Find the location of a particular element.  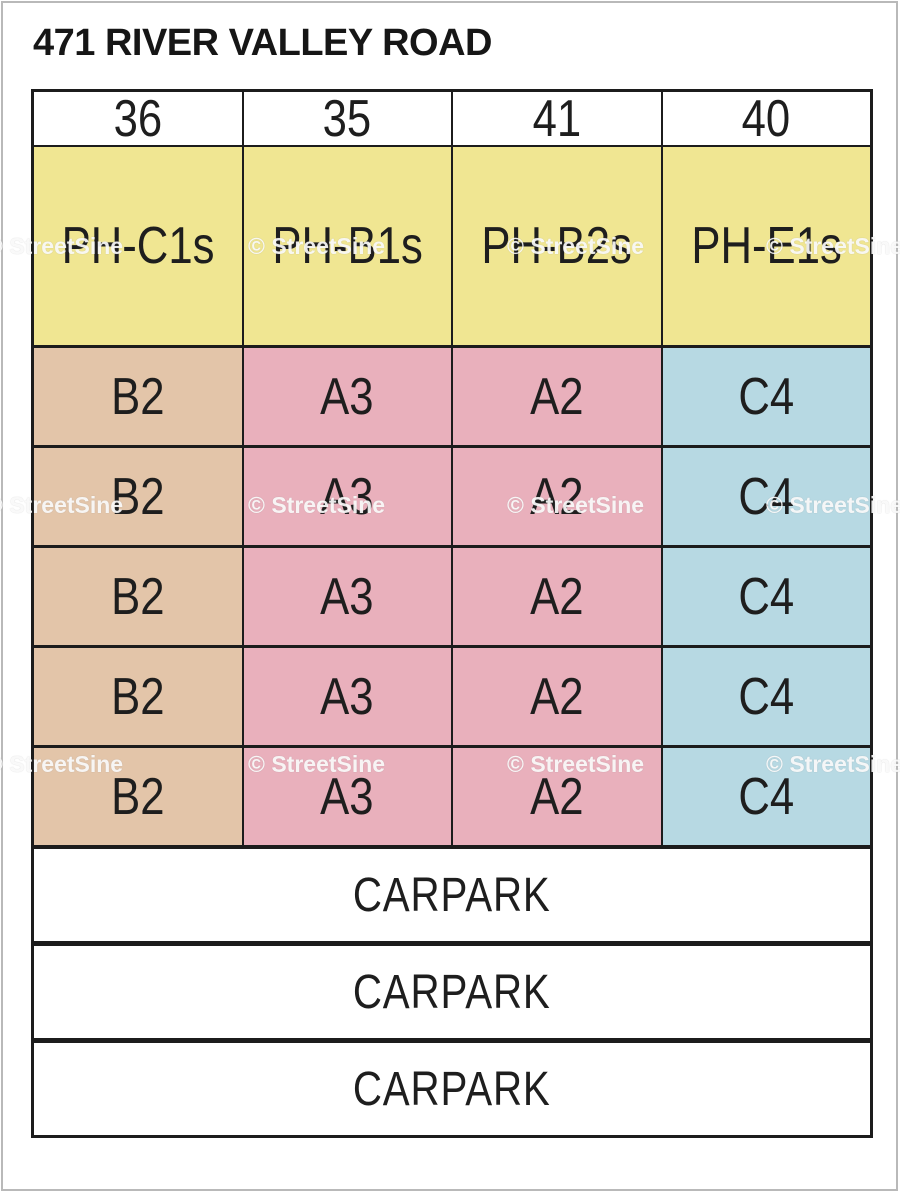

stack-number-label: 40 is located at coordinates (766, 118).